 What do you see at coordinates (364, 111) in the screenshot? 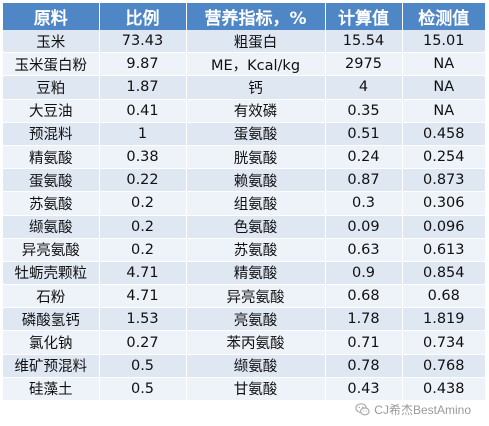
I see `calculated-value-cell: 0.35` at bounding box center [364, 111].